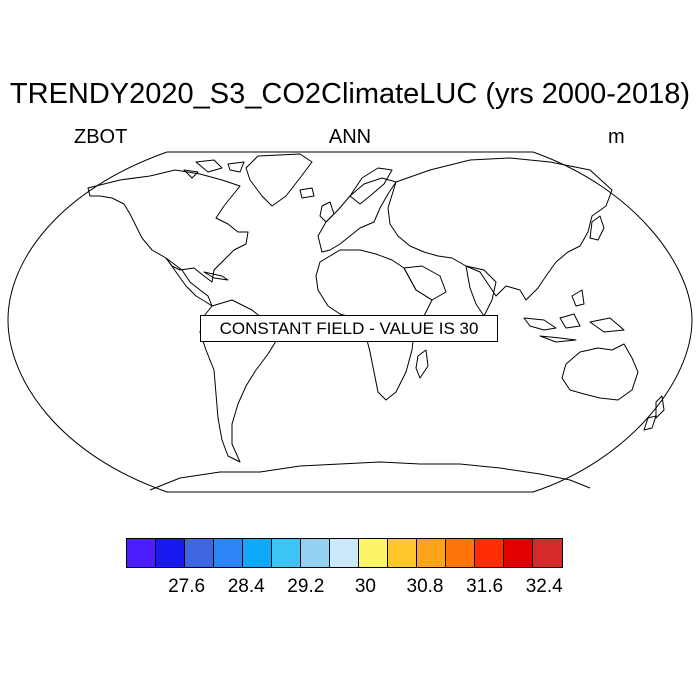 The image size is (700, 700). I want to click on central-america-outline, so click(189, 282).